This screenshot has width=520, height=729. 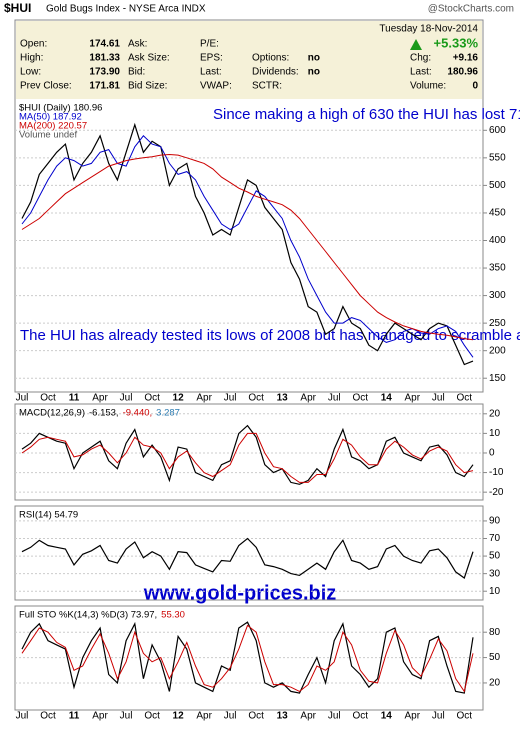 What do you see at coordinates (46, 86) in the screenshot?
I see `info-label: Prev Close:` at bounding box center [46, 86].